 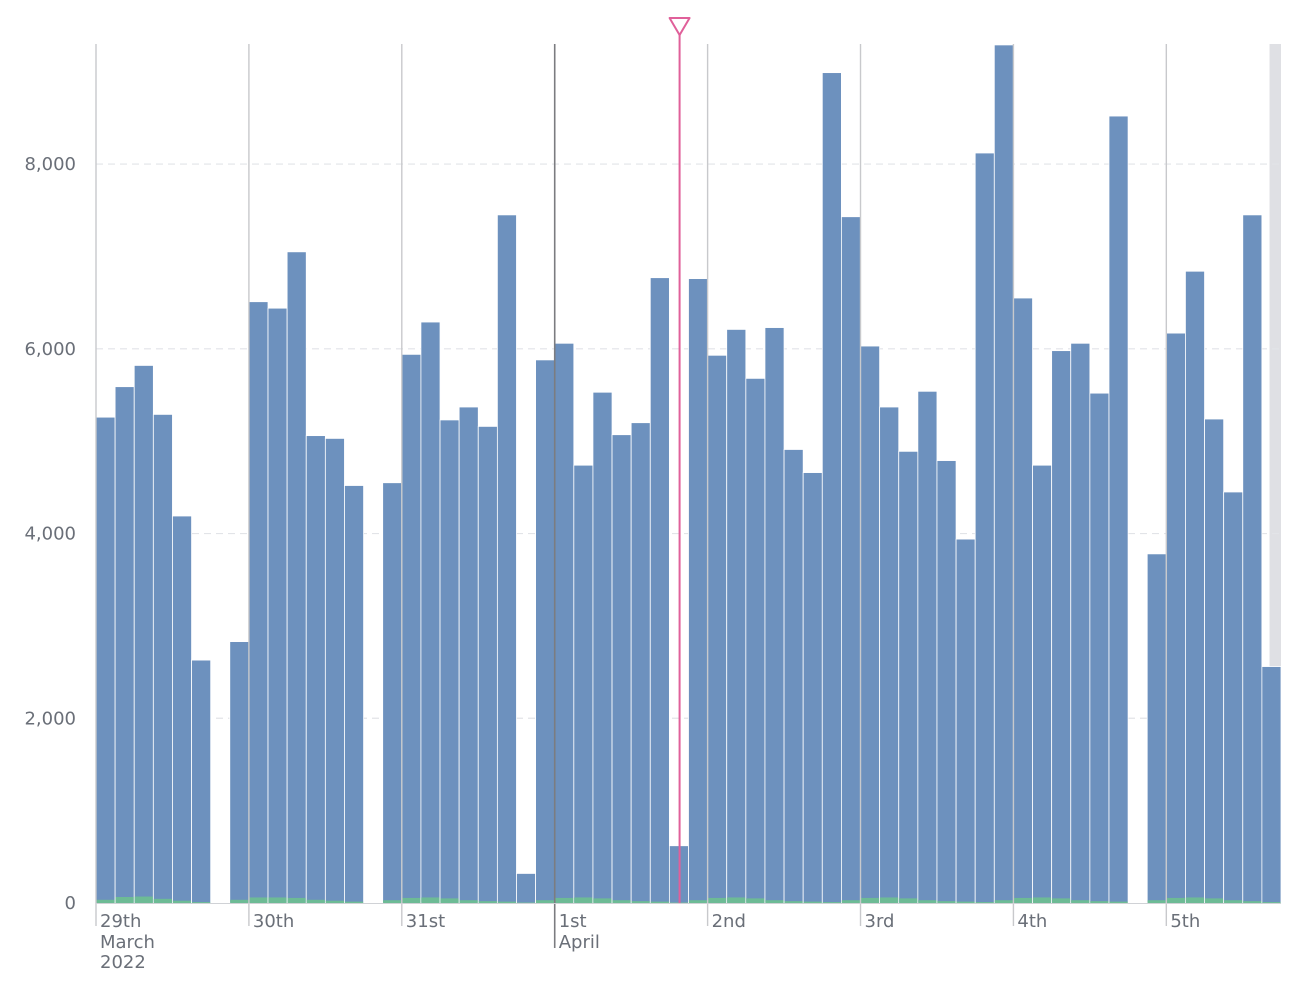 I want to click on time-marker-handle-icon, so click(x=680, y=26).